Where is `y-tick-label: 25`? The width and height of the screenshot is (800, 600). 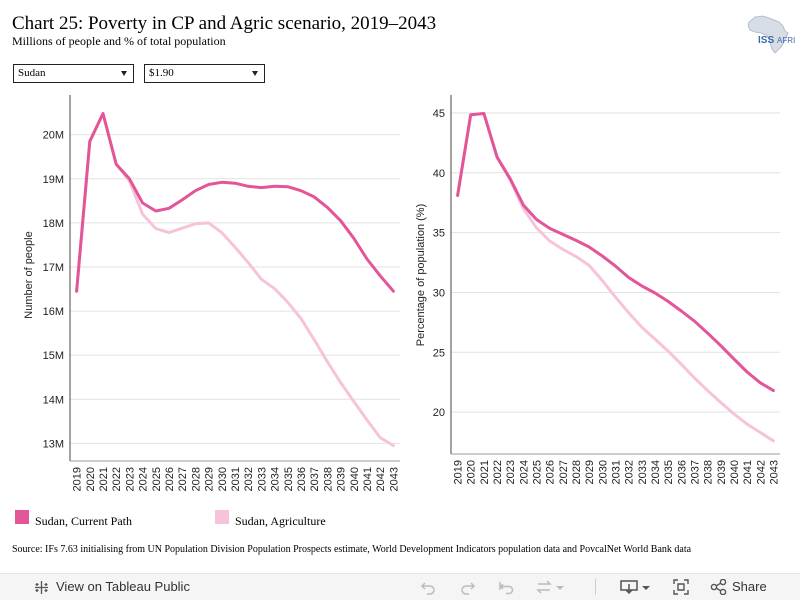 y-tick-label: 25 is located at coordinates (439, 353).